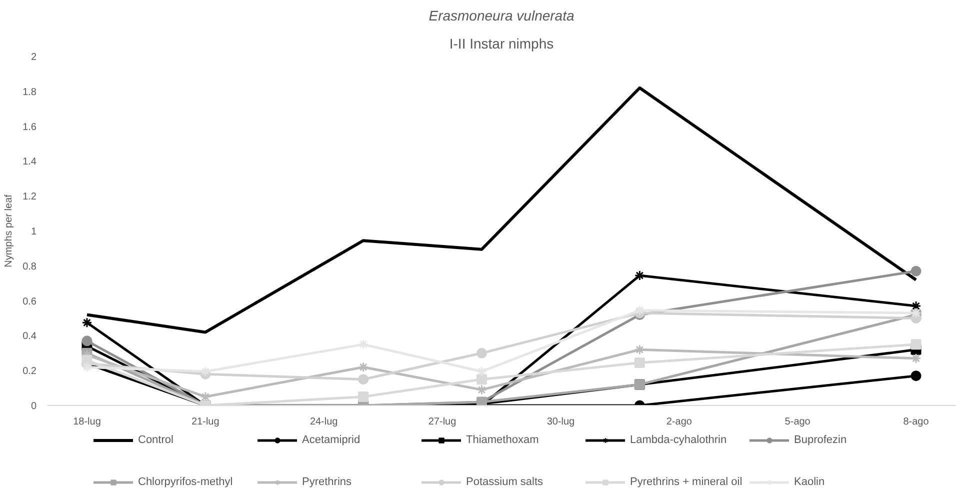 The width and height of the screenshot is (977, 500). What do you see at coordinates (29, 302) in the screenshot?
I see `y-tick-label: 0.6` at bounding box center [29, 302].